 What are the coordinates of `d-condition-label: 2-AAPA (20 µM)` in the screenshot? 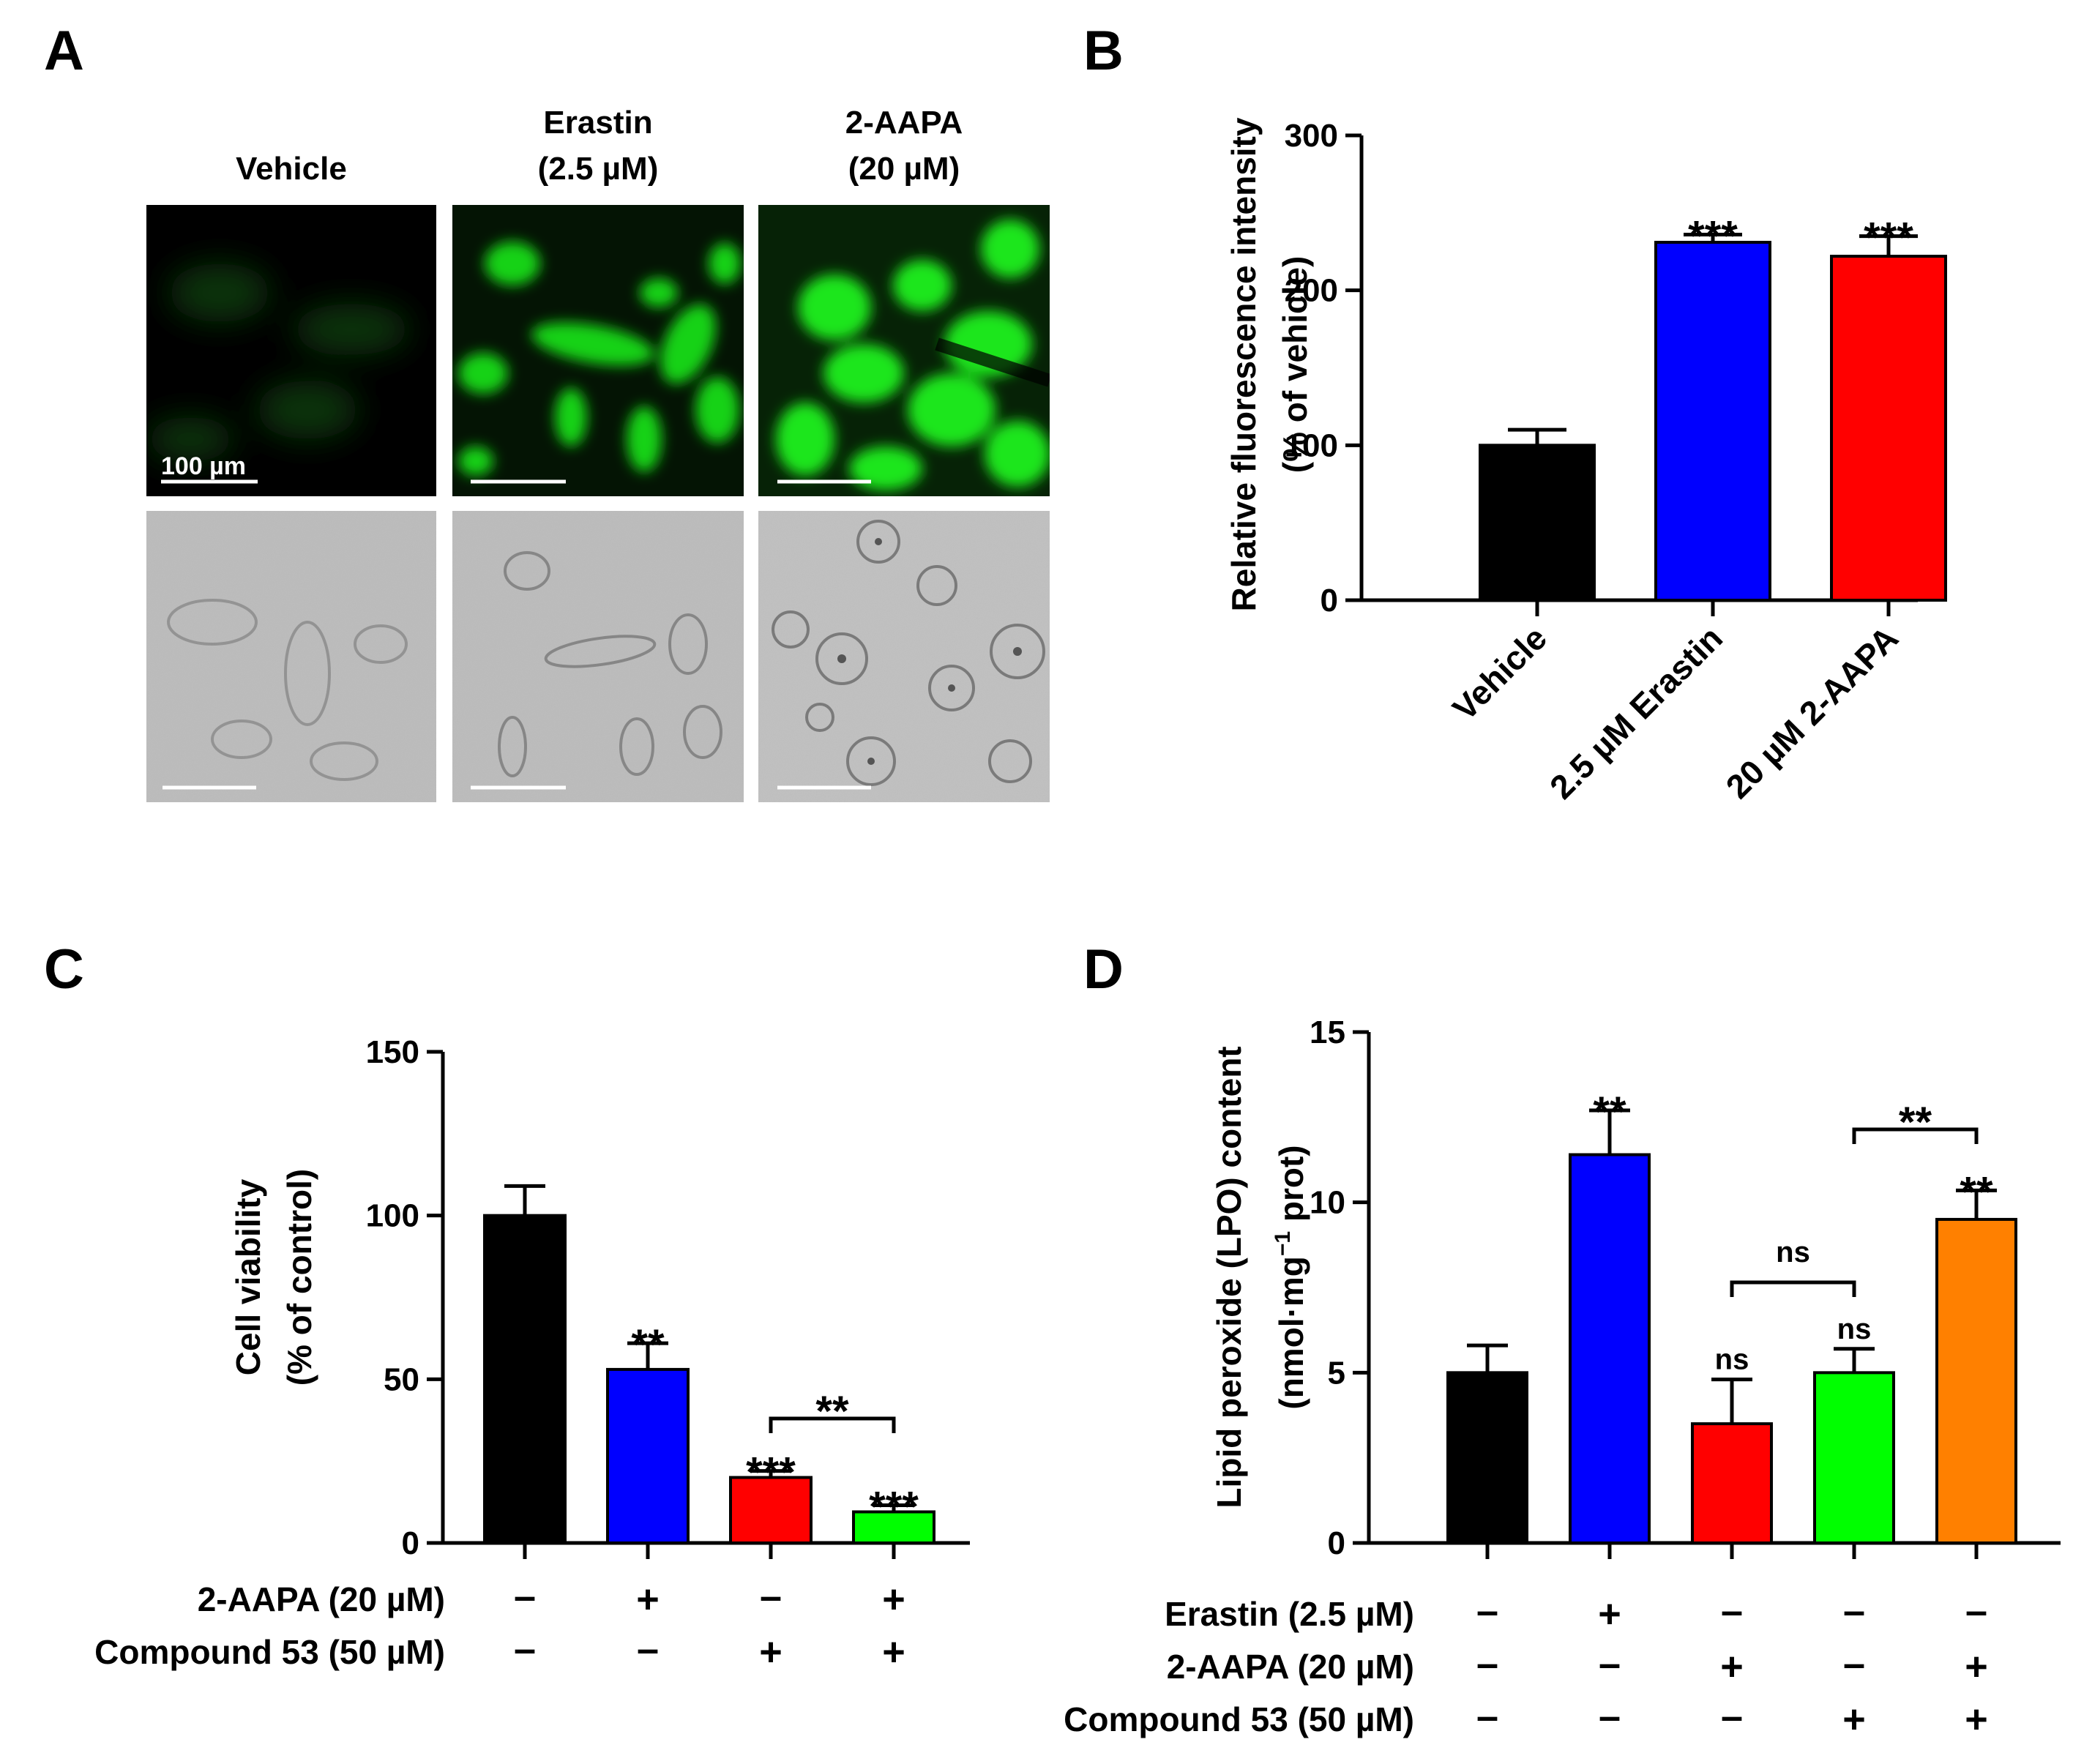 It's located at (1290, 1667).